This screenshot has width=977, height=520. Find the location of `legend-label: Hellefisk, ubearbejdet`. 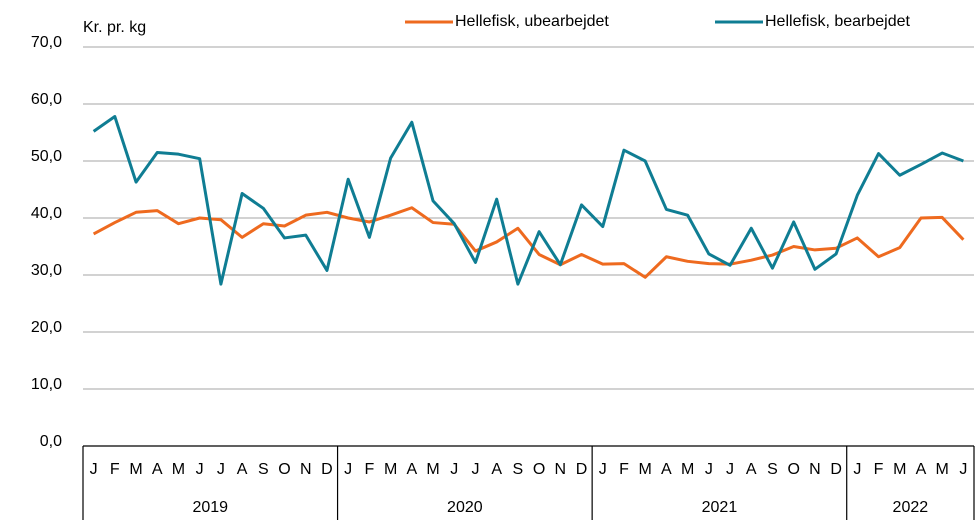

legend-label: Hellefisk, ubearbejdet is located at coordinates (532, 21).